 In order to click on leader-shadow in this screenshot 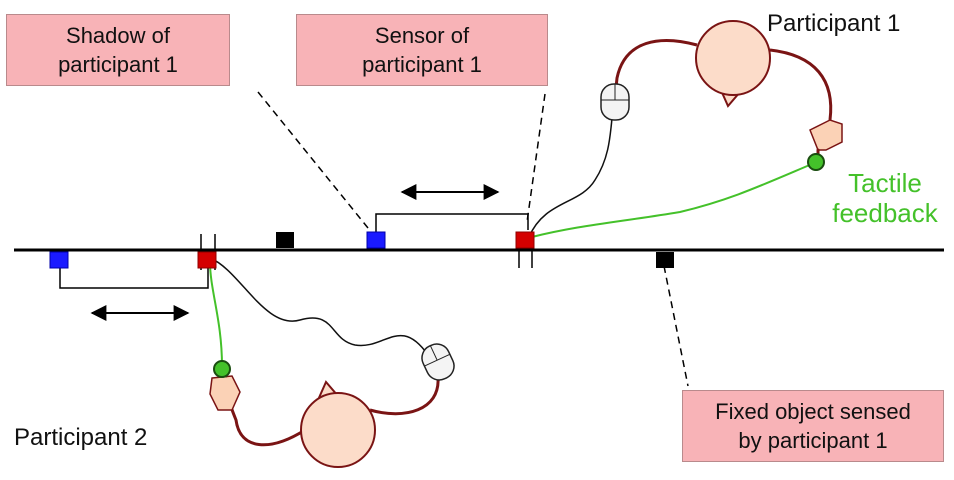, I will do `click(313, 160)`.